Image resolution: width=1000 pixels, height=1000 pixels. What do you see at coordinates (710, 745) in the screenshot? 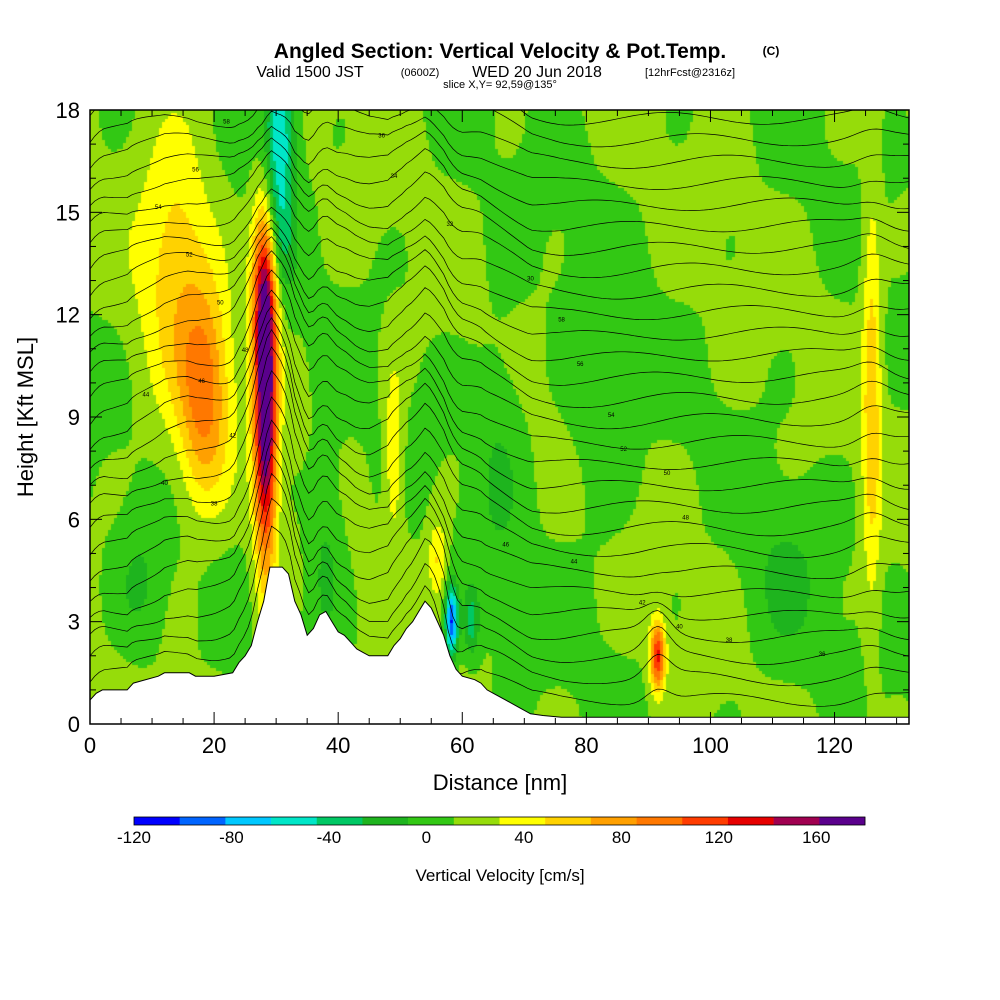
I see `x-tick-label: 100` at bounding box center [710, 745].